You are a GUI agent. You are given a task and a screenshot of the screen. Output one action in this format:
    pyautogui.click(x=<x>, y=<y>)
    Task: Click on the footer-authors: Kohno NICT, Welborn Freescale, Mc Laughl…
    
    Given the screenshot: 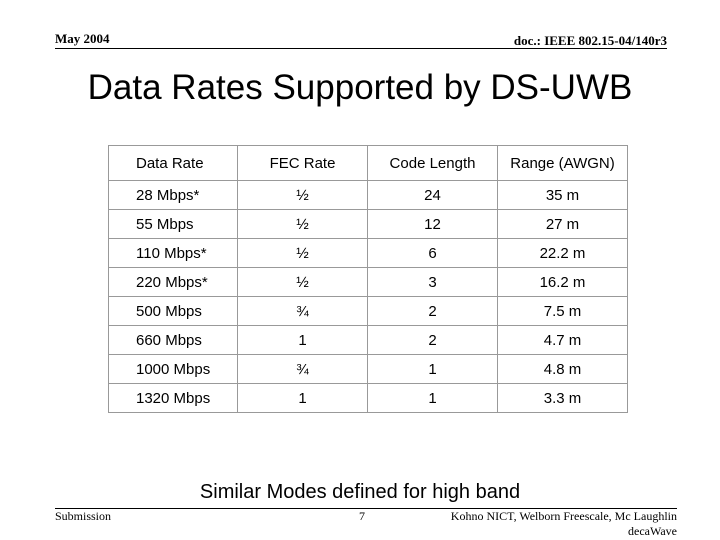 What is the action you would take?
    pyautogui.click(x=563, y=516)
    